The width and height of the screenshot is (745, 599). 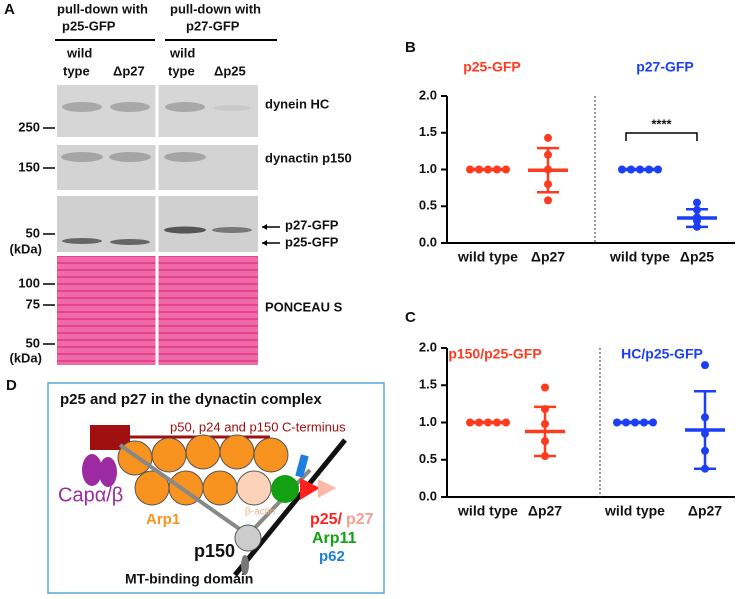 I want to click on significance-bracket, so click(x=661, y=136).